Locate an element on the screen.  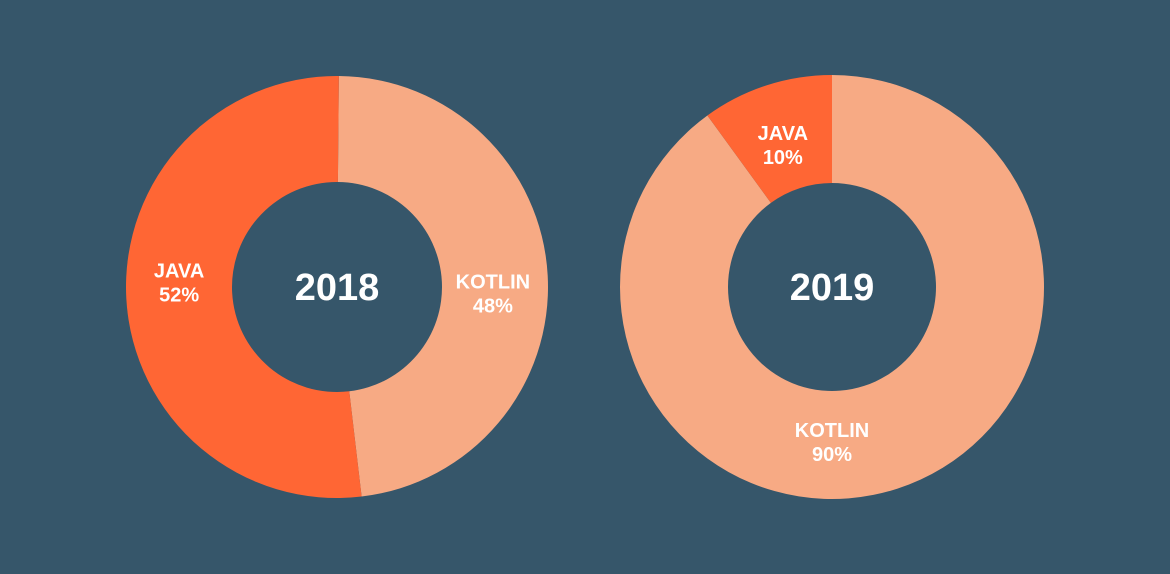
slice-value-label: 90% is located at coordinates (832, 455).